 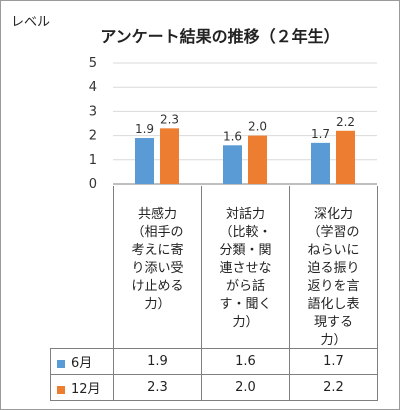 What do you see at coordinates (93, 184) in the screenshot?
I see `y-tick-label: 0` at bounding box center [93, 184].